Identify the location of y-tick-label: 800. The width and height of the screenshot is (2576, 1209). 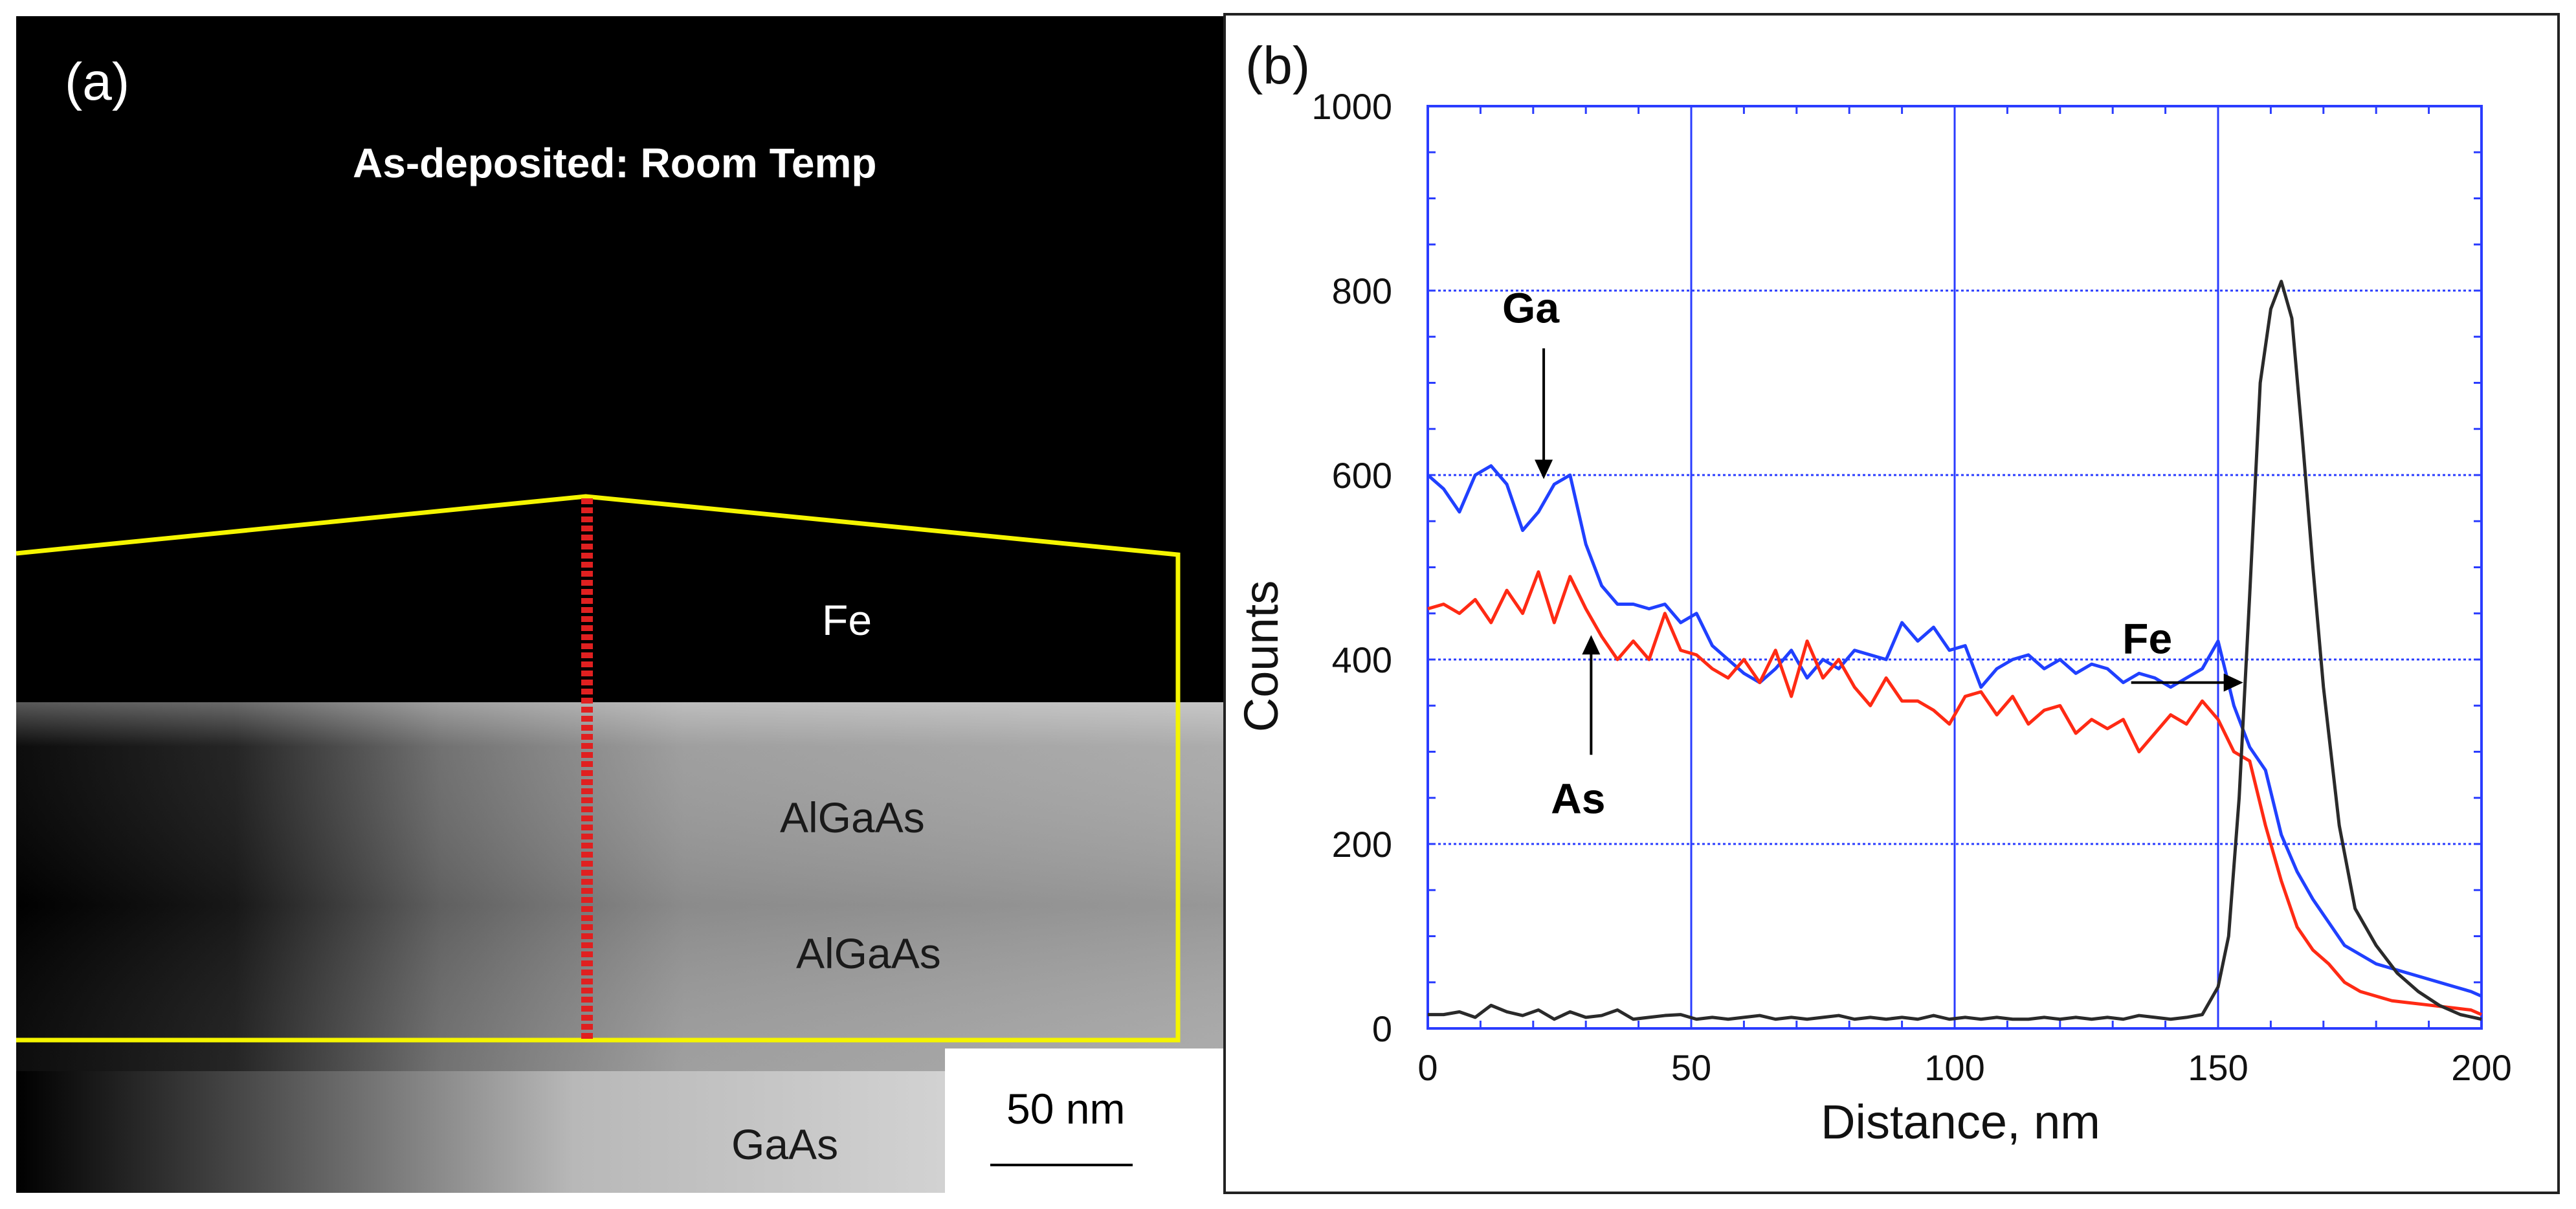
(1362, 291).